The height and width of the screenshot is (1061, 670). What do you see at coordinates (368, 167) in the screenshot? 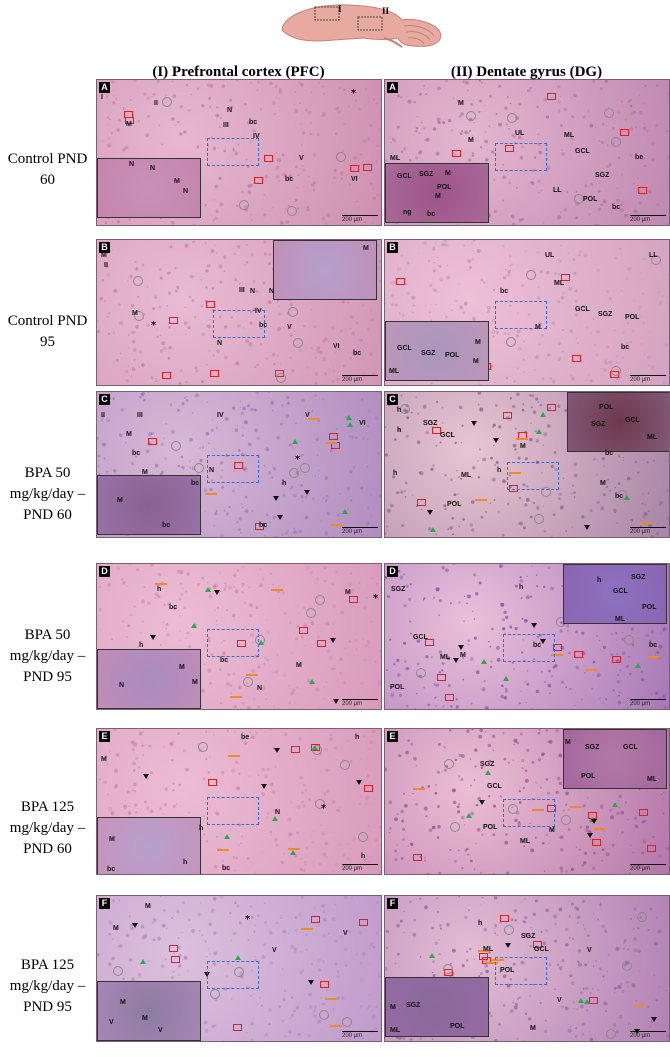
I see `red-box-marker` at bounding box center [368, 167].